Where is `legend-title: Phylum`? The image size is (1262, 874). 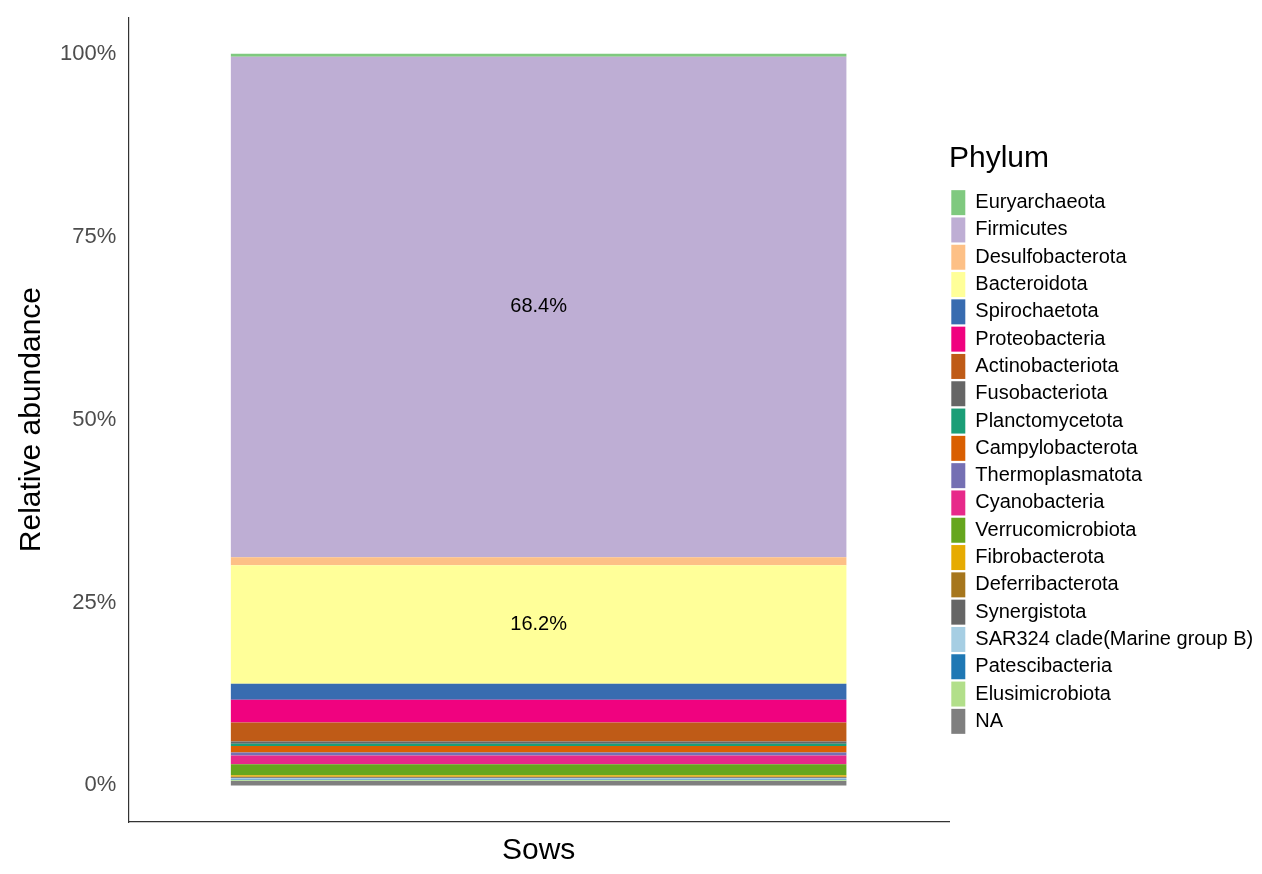 legend-title: Phylum is located at coordinates (999, 157).